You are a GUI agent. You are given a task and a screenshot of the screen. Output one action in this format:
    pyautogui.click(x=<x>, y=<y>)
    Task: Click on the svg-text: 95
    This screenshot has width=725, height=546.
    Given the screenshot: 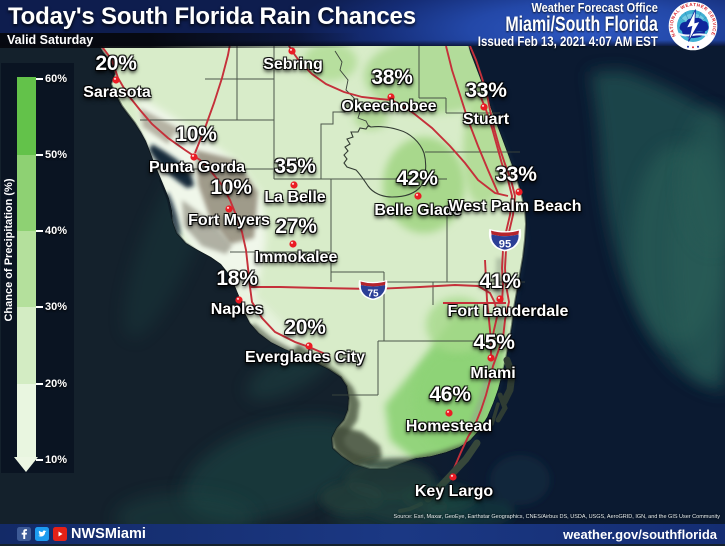 What is the action you would take?
    pyautogui.click(x=505, y=244)
    